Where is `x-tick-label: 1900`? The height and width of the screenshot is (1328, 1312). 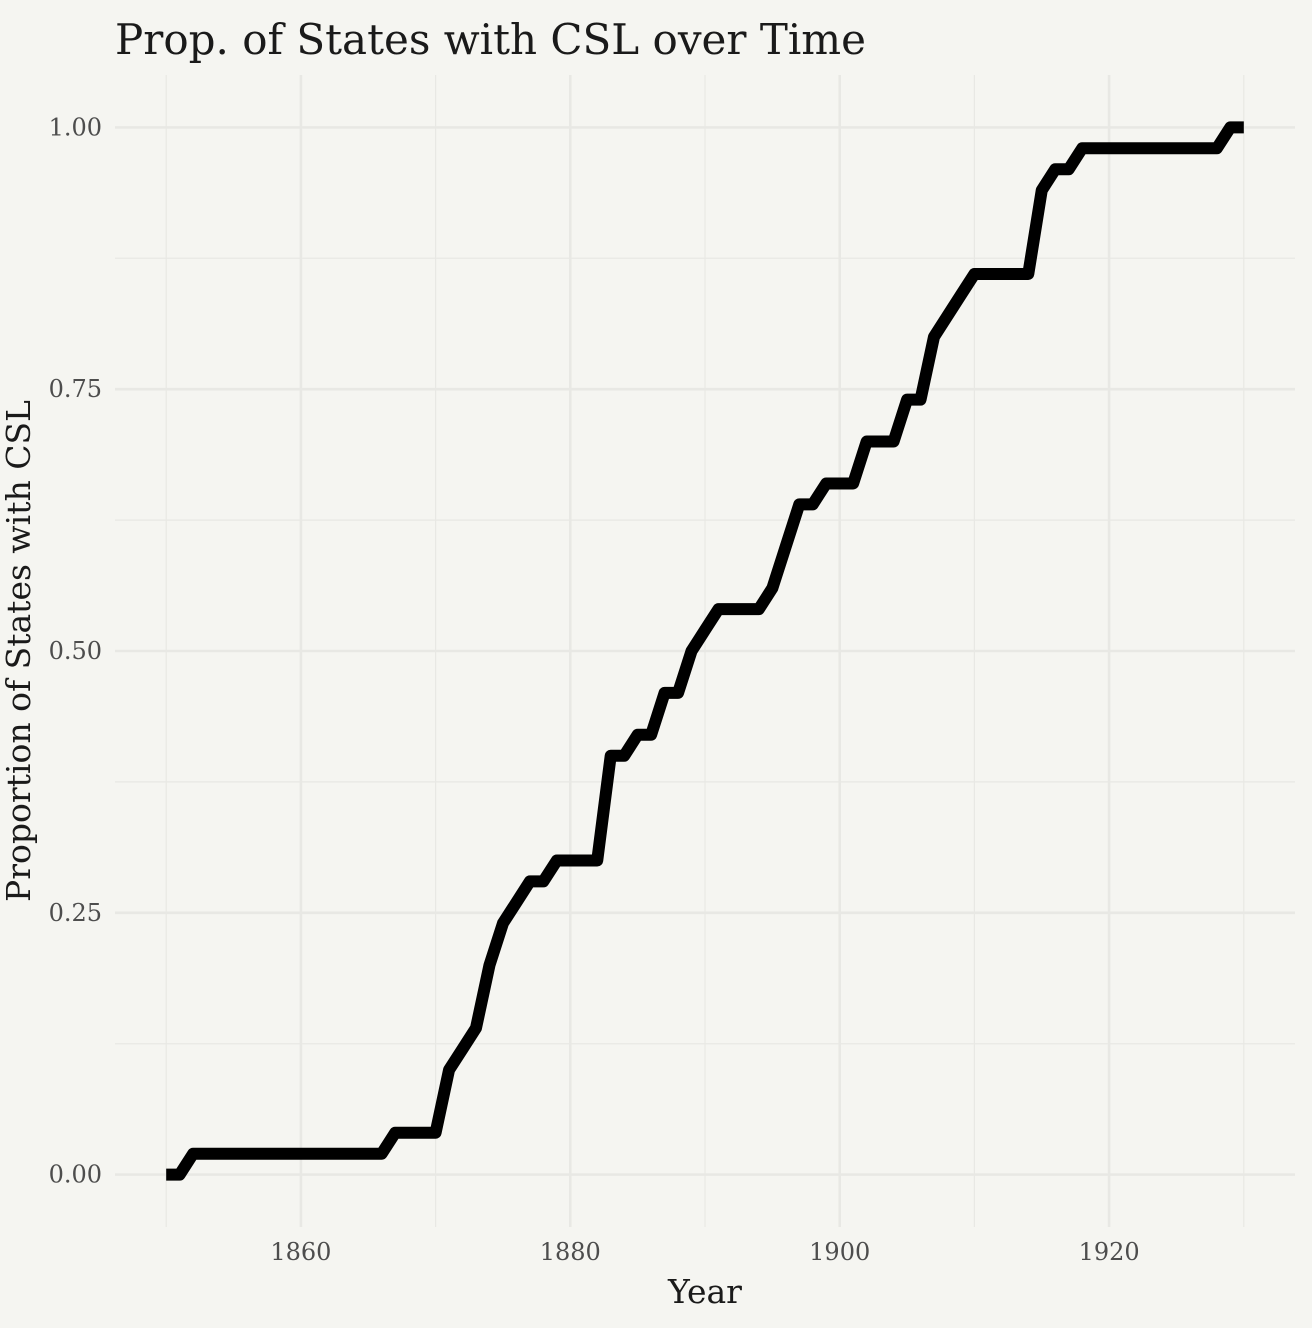 x-tick-label: 1900 is located at coordinates (839, 1252).